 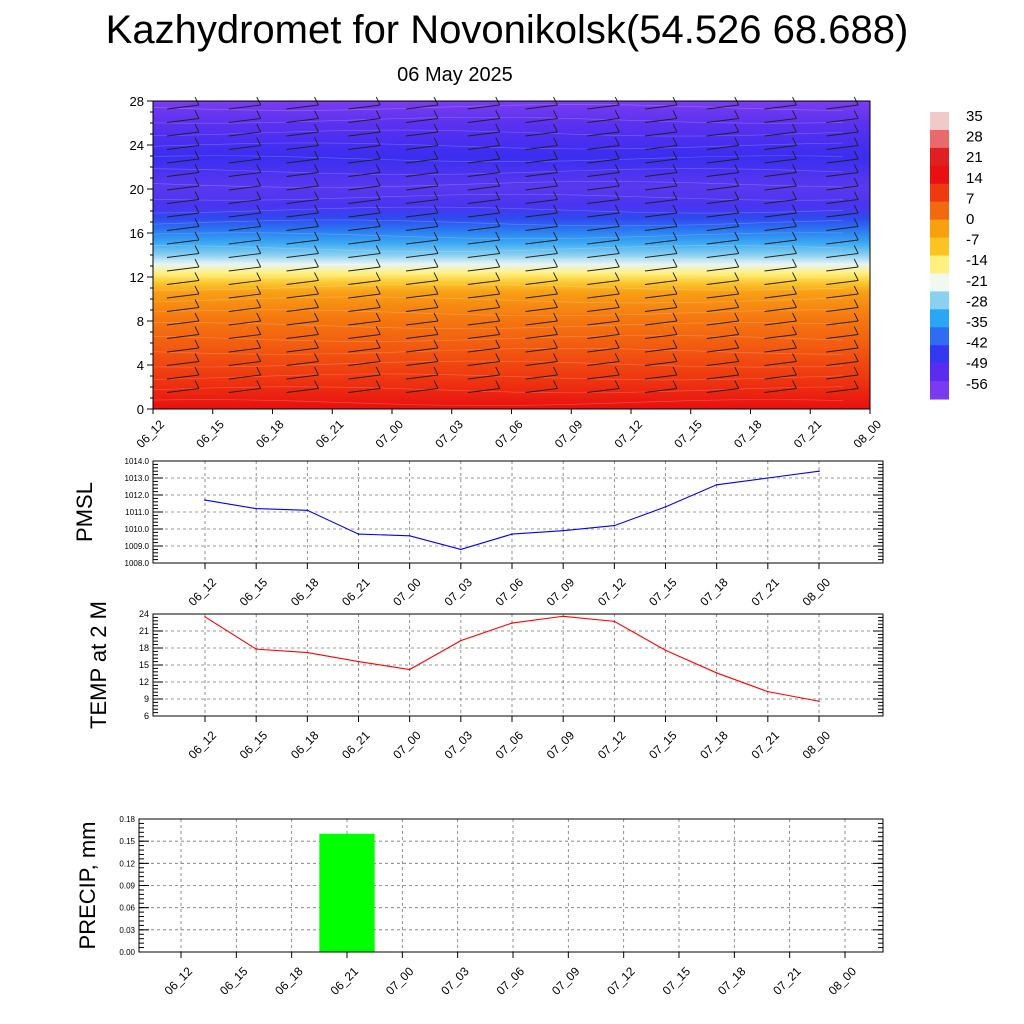 What do you see at coordinates (977, 301) in the screenshot?
I see `colorbar-label: -28` at bounding box center [977, 301].